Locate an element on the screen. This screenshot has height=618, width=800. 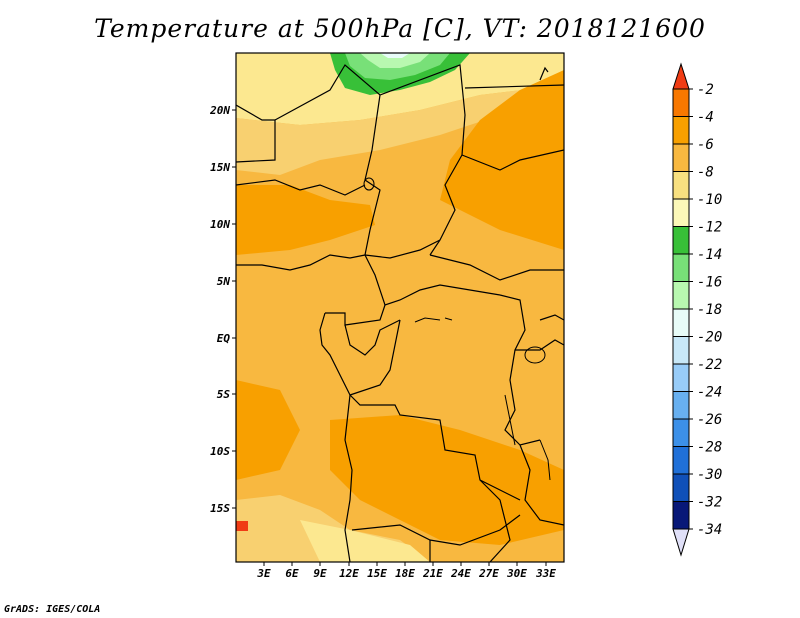
colorbar-label: -20 is located at coordinates (709, 338).